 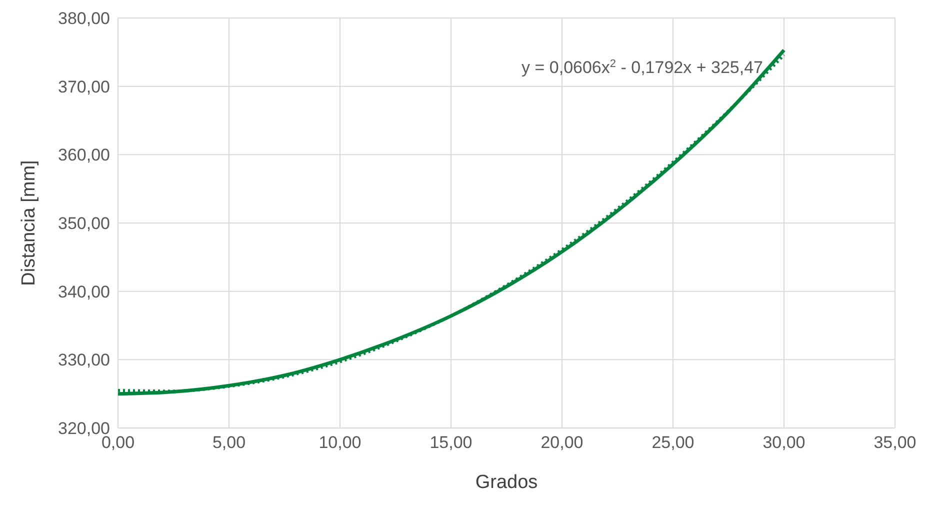 I want to click on x-tick-label: 10,00, so click(x=340, y=442).